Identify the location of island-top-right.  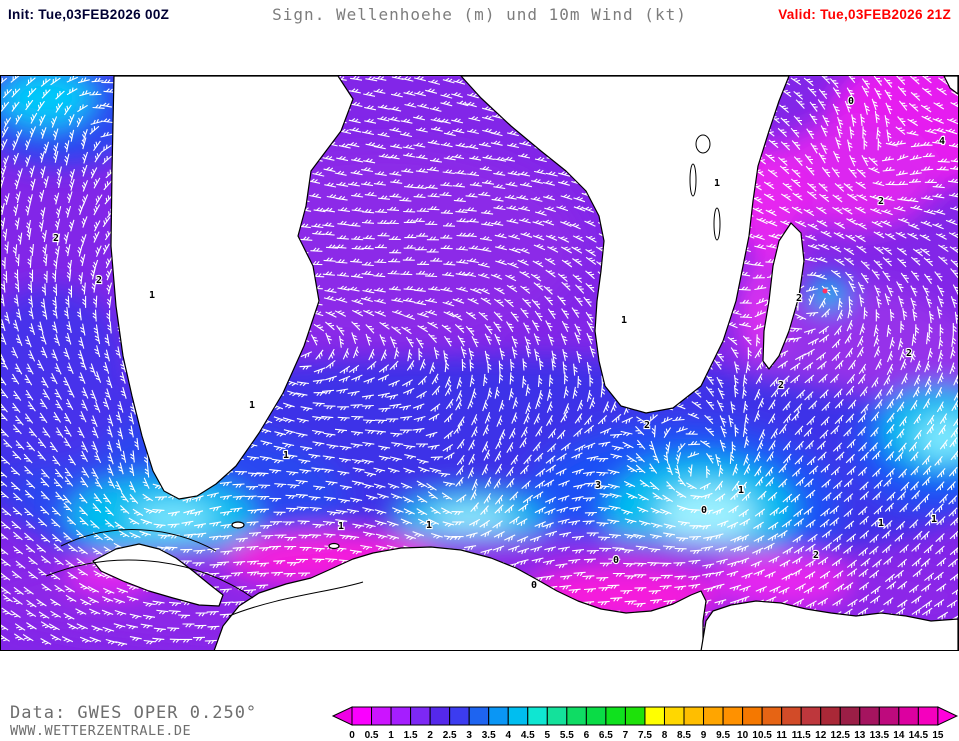
(950, 85).